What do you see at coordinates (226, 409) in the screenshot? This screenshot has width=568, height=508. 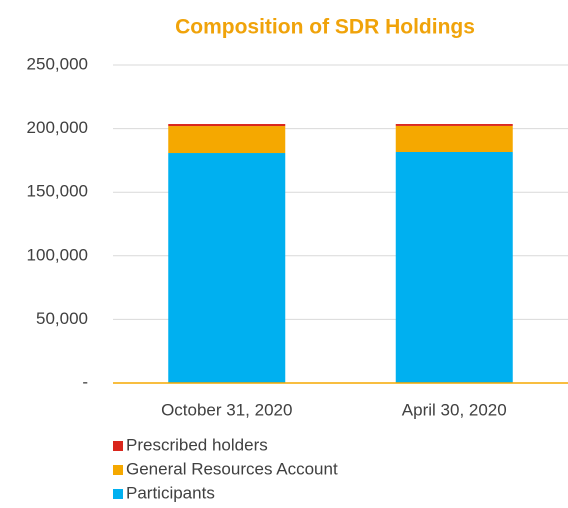 I see `x-tick-label: October 31, 2020` at bounding box center [226, 409].